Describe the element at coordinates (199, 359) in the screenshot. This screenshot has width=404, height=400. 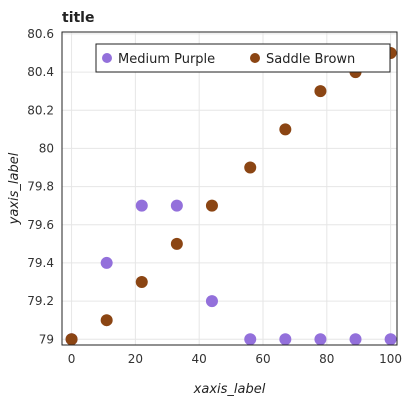
I see `x-tick-label: 40` at that location.